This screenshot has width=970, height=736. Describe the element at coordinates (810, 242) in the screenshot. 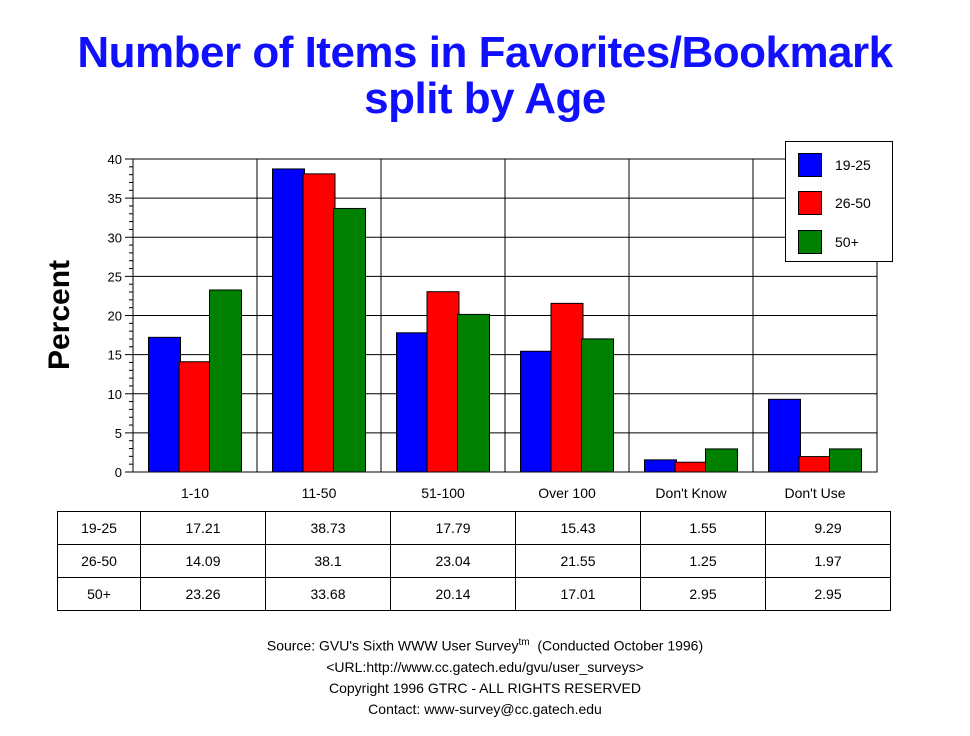

I see `legend-swatch-50-plus` at that location.